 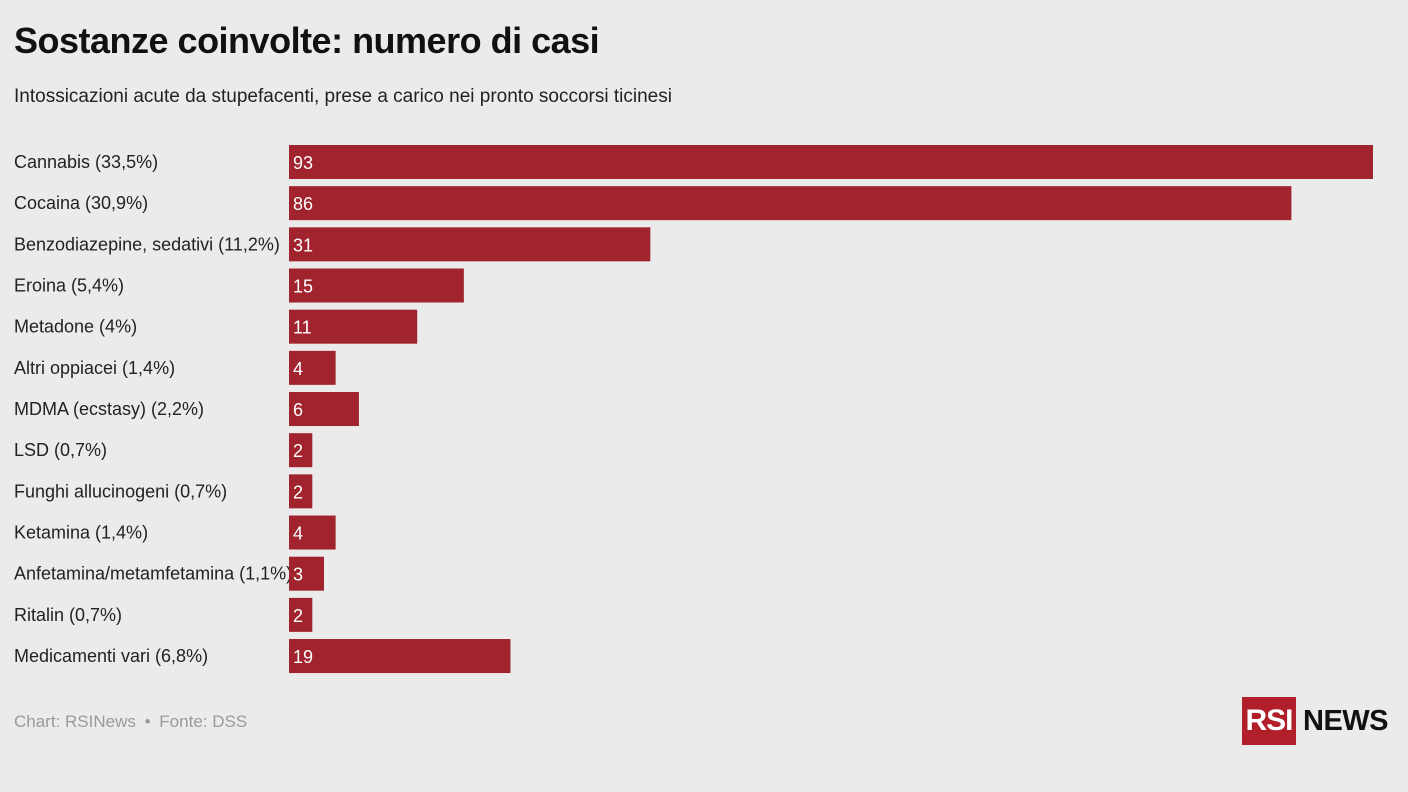 I want to click on bar-value-label: 3, so click(x=298, y=575).